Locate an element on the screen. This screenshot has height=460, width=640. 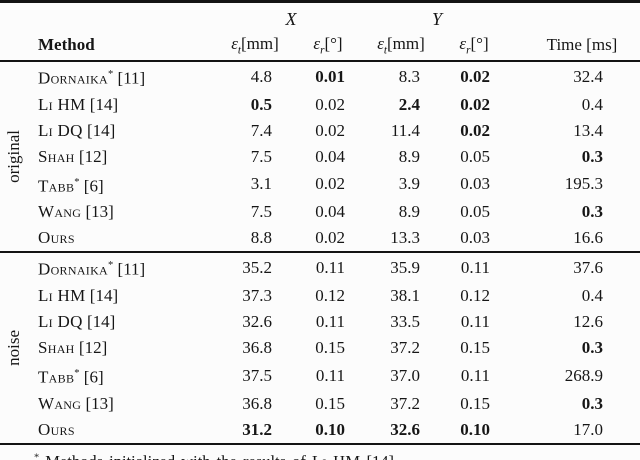
table-row: Li HM [14] 0.5 0.02 2.4 0.02 0.4 is located at coordinates (320, 105).